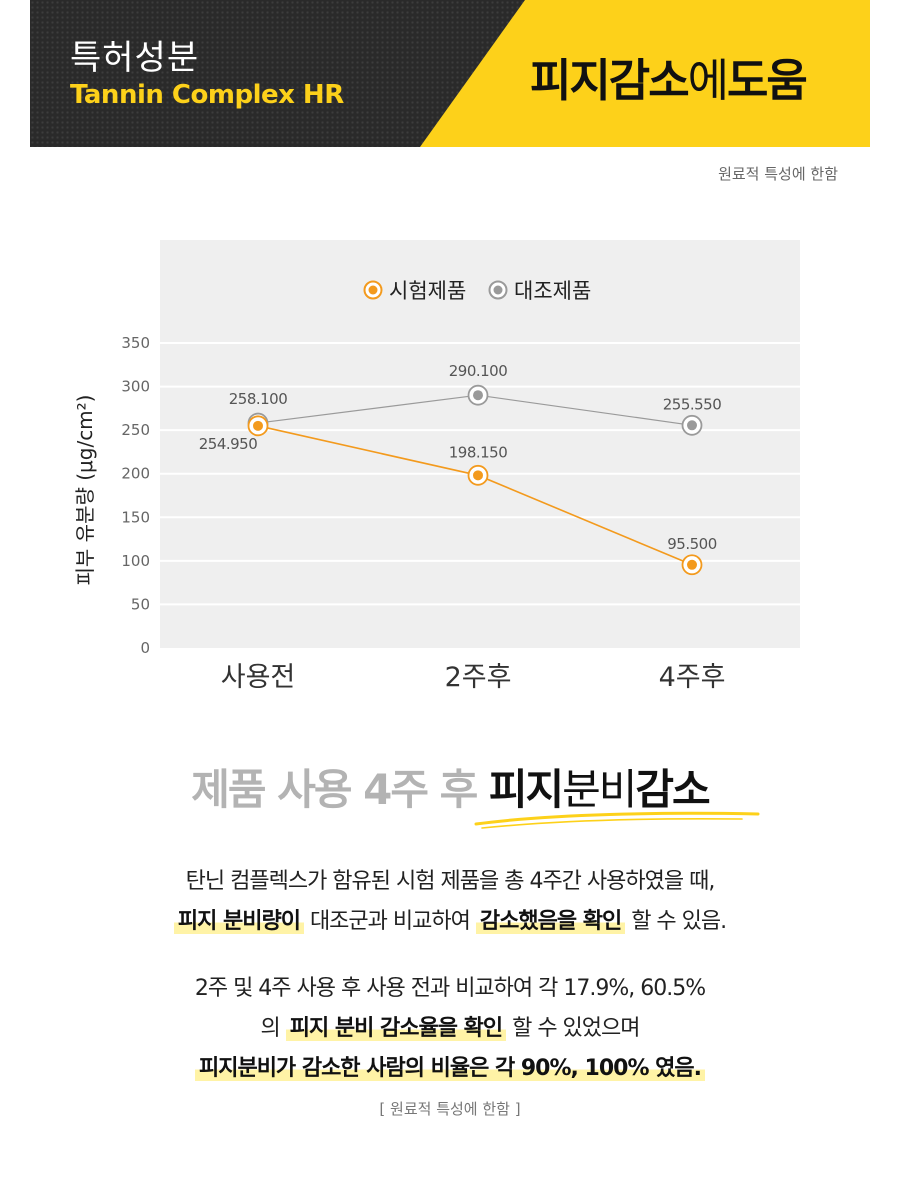 This screenshot has height=1204, width=900. What do you see at coordinates (135, 387) in the screenshot?
I see `y-tick-label: 300` at bounding box center [135, 387].